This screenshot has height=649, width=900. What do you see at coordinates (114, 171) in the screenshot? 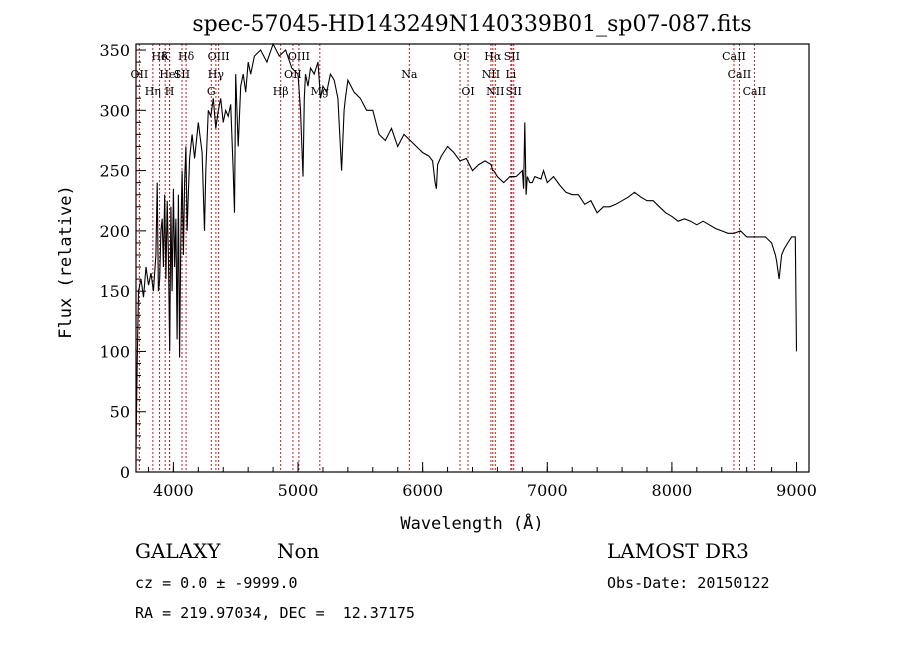
I see `y-tick-label: 250` at bounding box center [114, 171].